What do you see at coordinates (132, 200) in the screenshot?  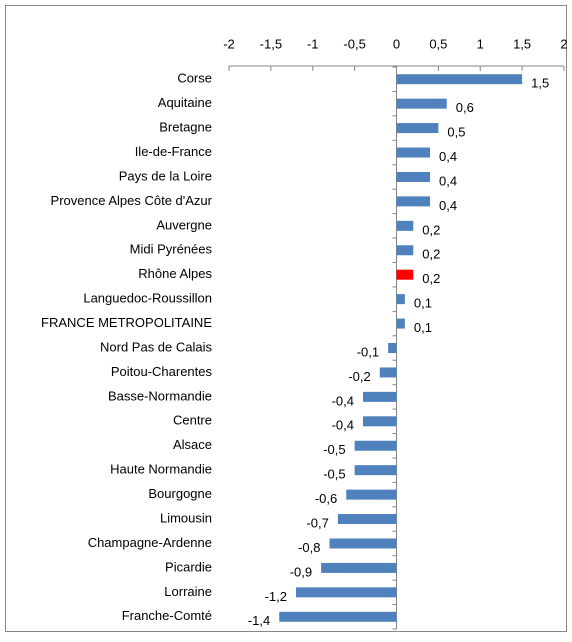 I see `y-tick-label: Provence Alpes Côte d'Azur` at bounding box center [132, 200].